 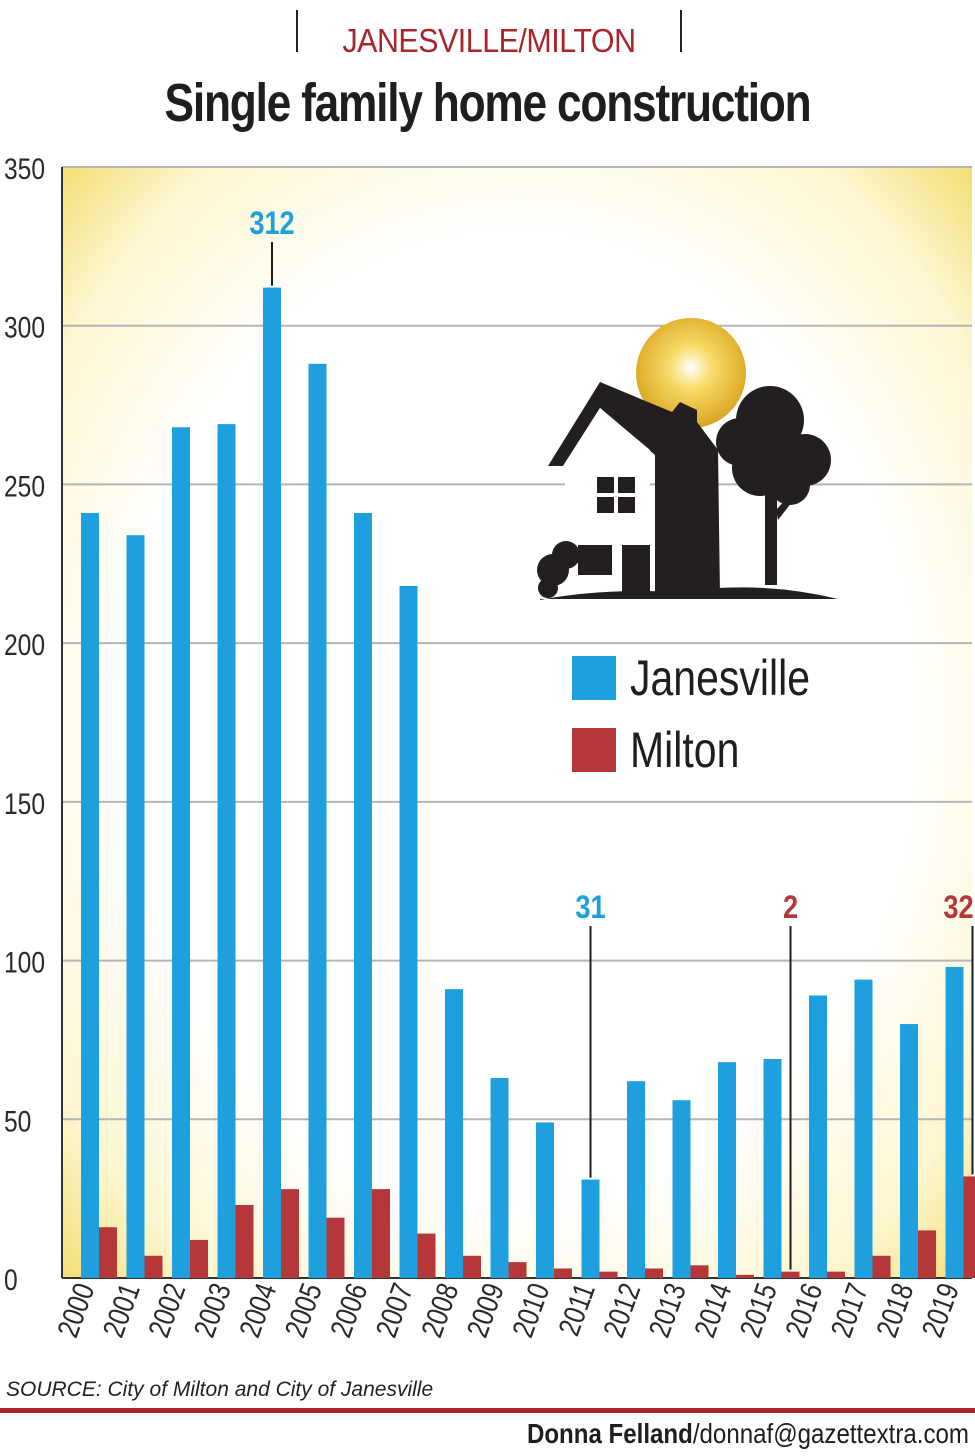 I want to click on y-tick-label: 250, so click(x=24, y=486).